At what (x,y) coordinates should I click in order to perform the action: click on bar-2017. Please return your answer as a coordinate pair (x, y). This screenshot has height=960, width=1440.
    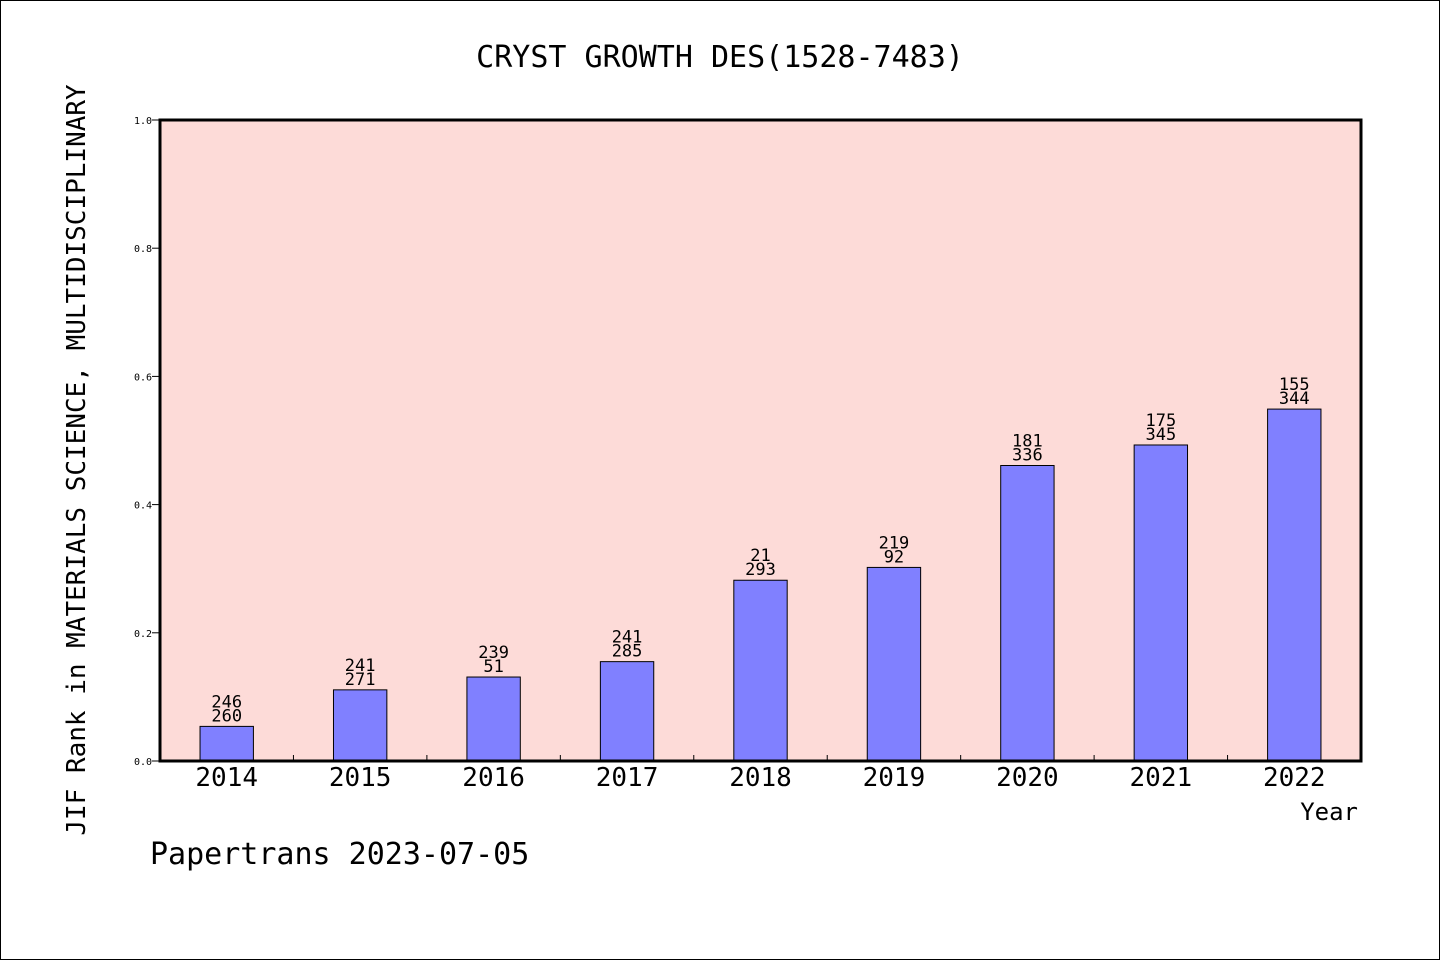
    Looking at the image, I should click on (627, 711).